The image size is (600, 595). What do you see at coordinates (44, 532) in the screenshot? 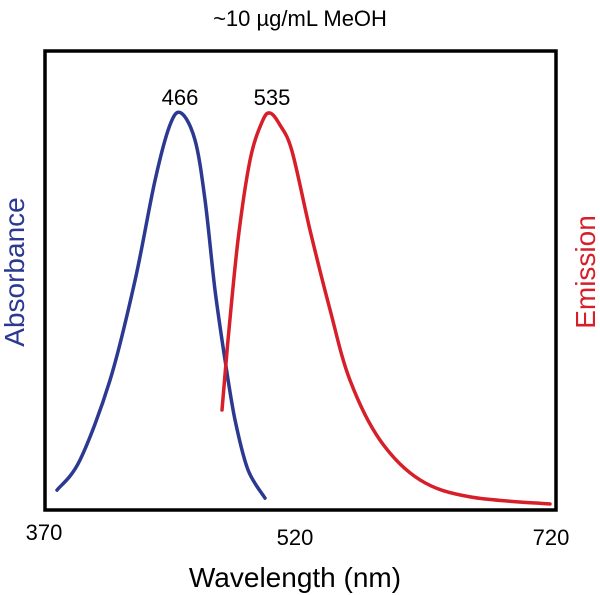
I see `x-tick-label-370: 370` at bounding box center [44, 532].